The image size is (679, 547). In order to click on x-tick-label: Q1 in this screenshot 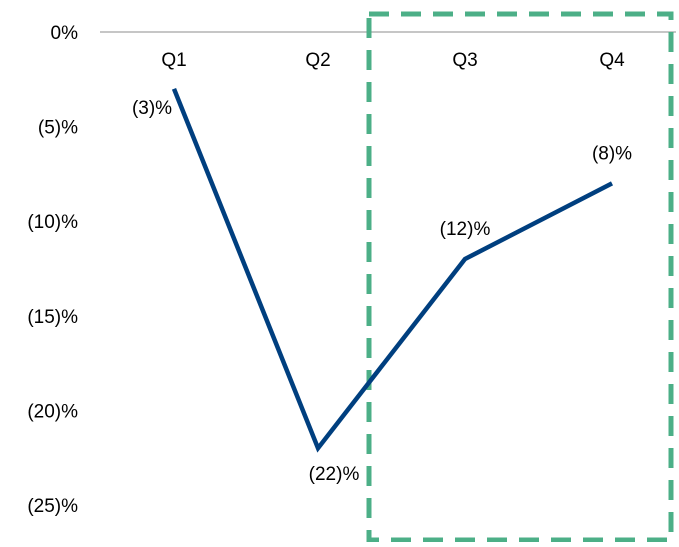, I will do `click(173, 60)`.